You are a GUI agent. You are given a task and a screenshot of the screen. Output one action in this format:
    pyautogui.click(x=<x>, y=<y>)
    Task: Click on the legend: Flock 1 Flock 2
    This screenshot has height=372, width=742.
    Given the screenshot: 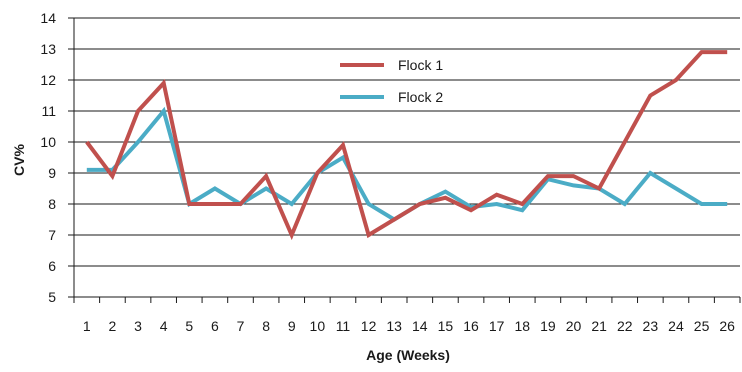 What is the action you would take?
    pyautogui.click(x=391, y=81)
    